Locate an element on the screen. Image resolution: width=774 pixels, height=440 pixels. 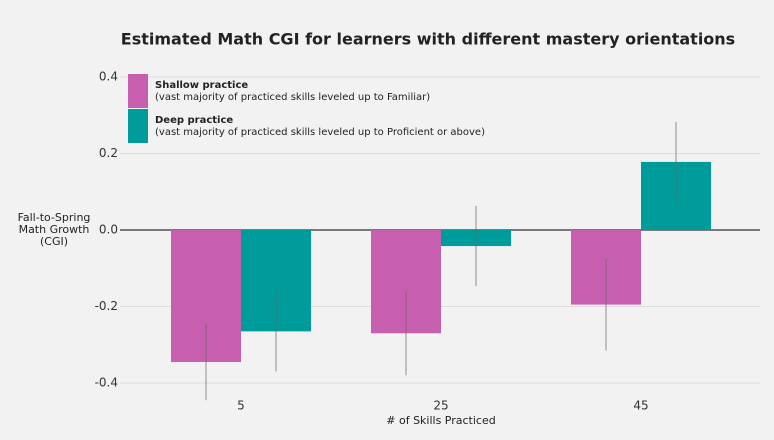
x-tick-label: 25 is located at coordinates (440, 406).